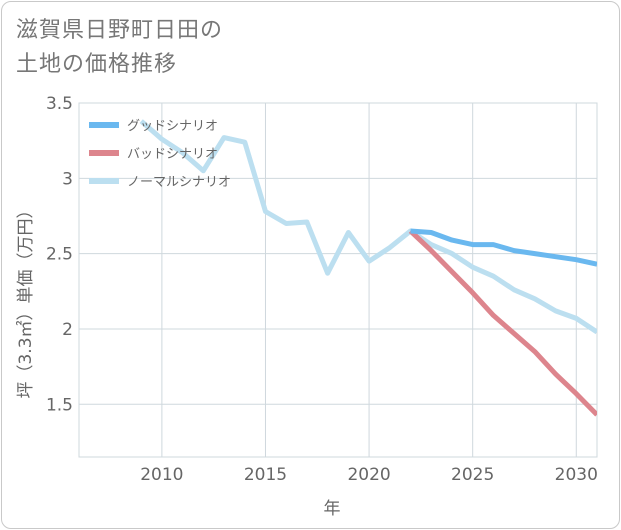 This screenshot has width=621, height=530. I want to click on x-tick-label: 2030, so click(576, 475).